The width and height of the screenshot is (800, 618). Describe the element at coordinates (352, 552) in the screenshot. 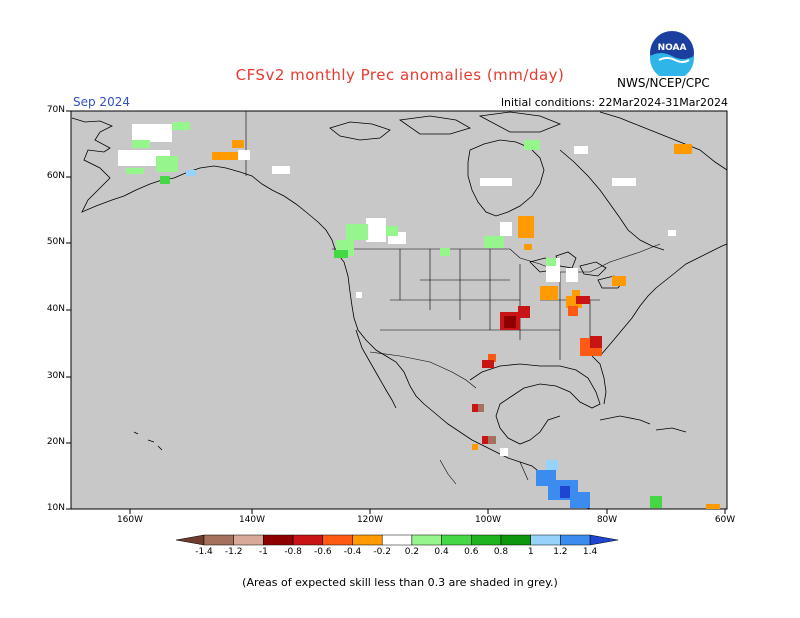

I see `colorbar-label: -0.4` at that location.